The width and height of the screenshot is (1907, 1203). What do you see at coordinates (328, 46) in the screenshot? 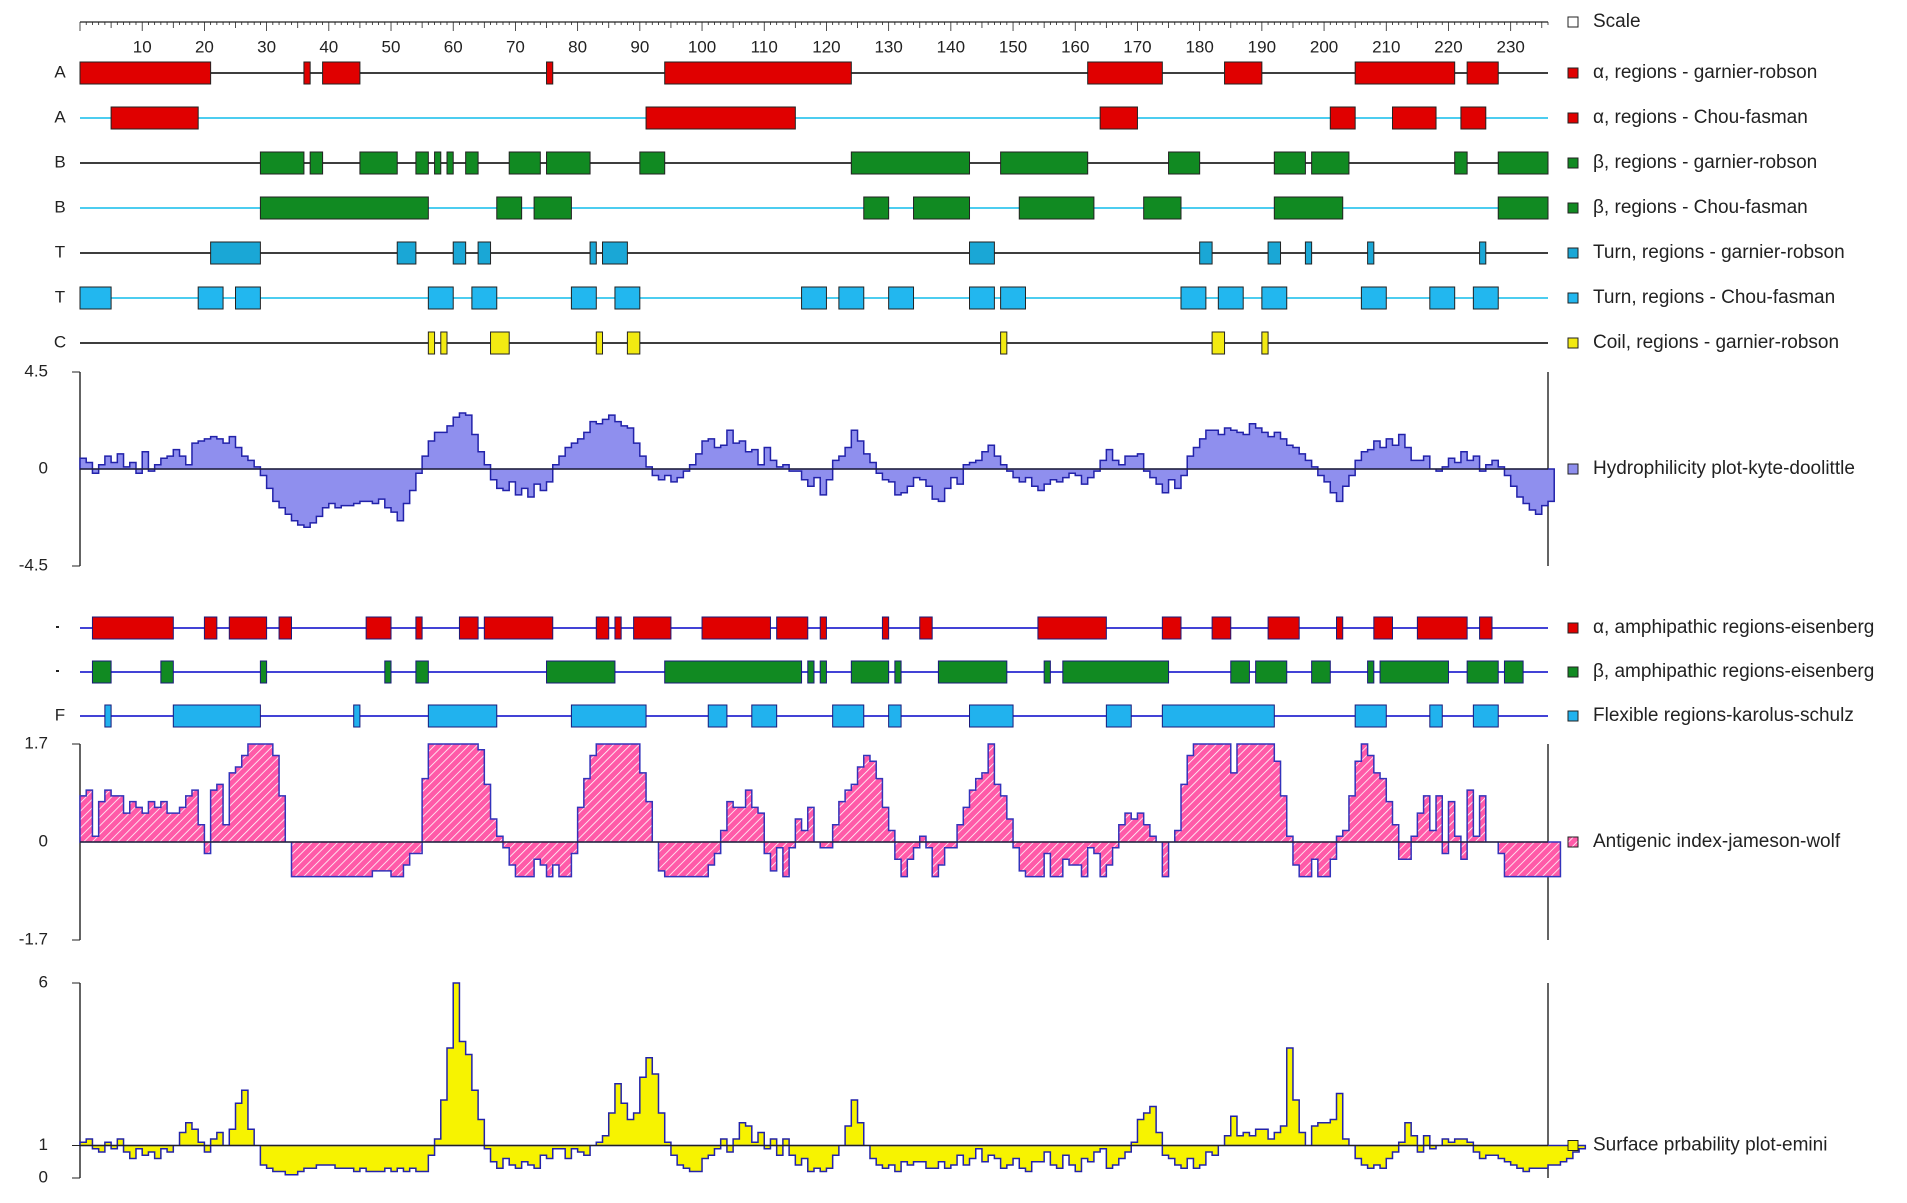
I see `scale-tick-label: 40` at bounding box center [328, 46].